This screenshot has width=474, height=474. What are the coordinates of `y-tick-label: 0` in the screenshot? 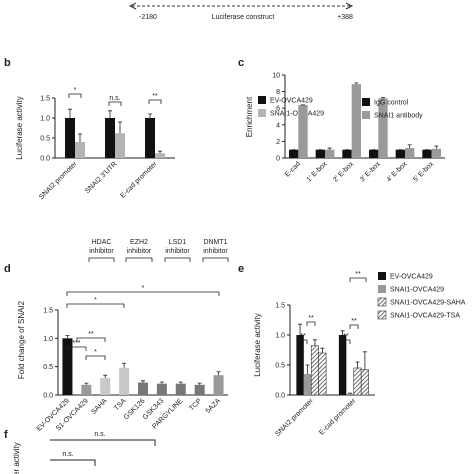 It's located at (278, 159).